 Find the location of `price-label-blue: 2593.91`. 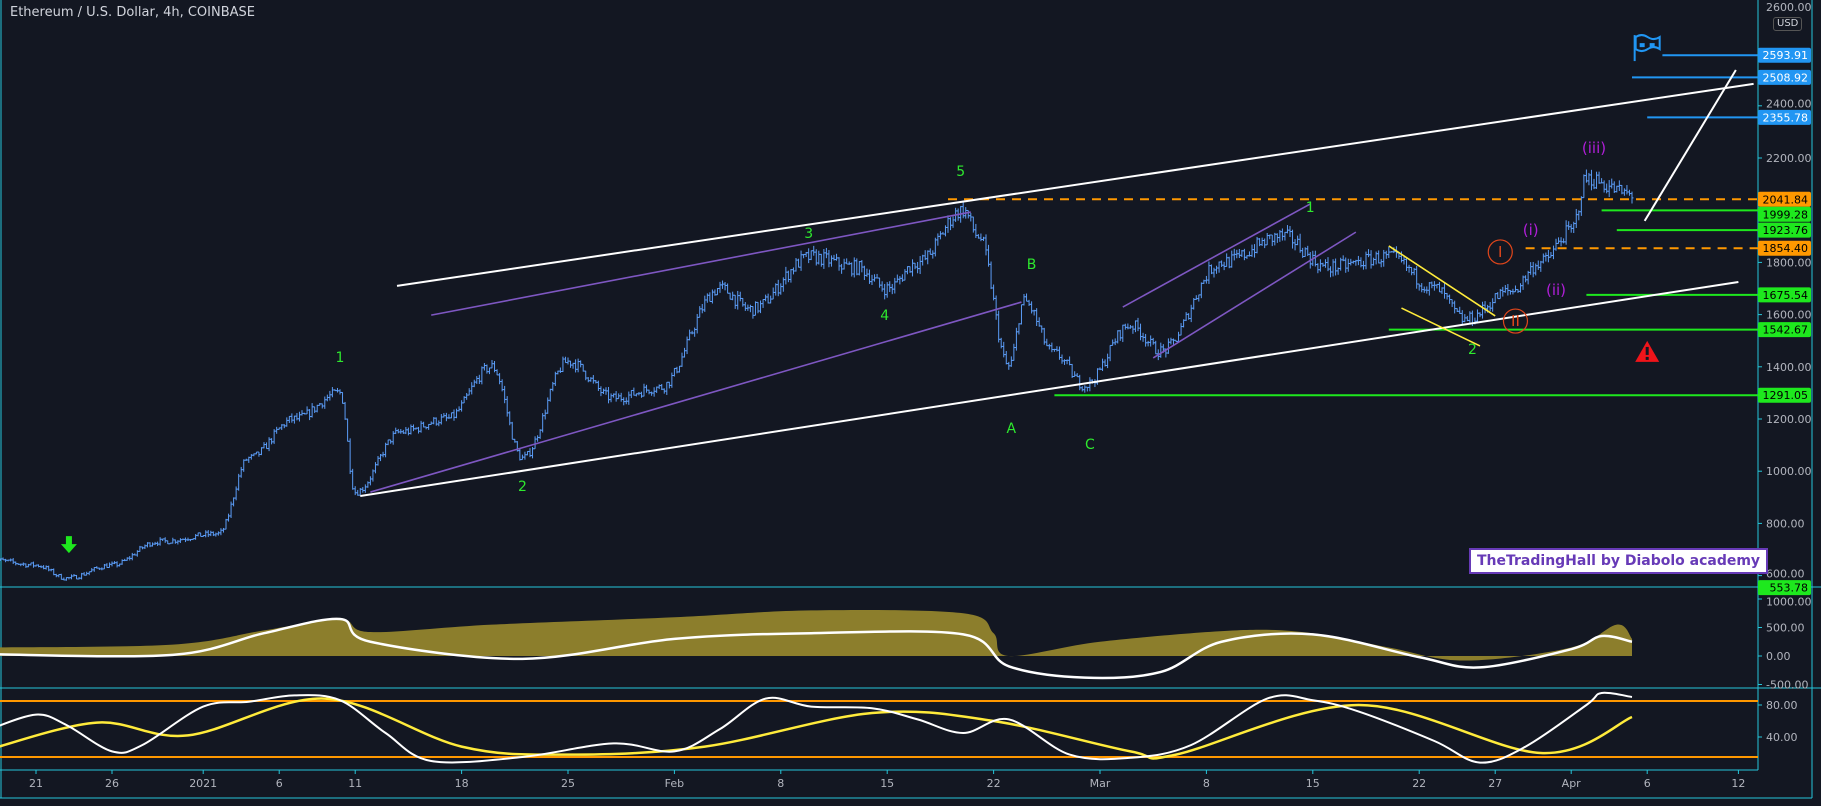

price-label-blue: 2593.91 is located at coordinates (1784, 55).